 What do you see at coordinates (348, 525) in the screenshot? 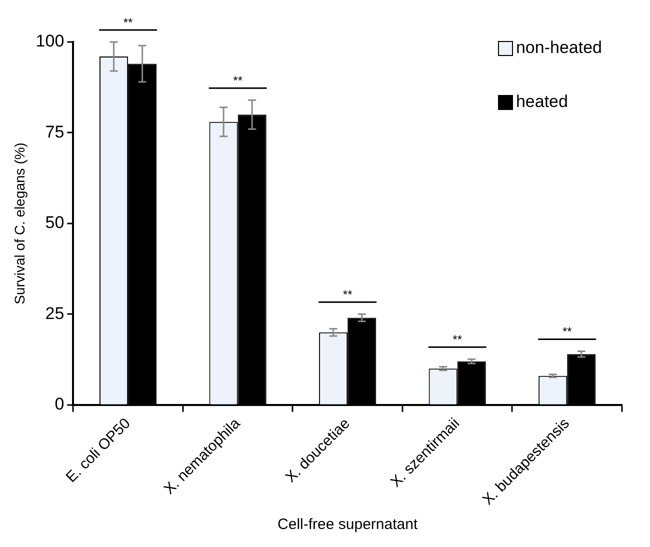
I see `x-axis-title: Cell-free supernatant` at bounding box center [348, 525].